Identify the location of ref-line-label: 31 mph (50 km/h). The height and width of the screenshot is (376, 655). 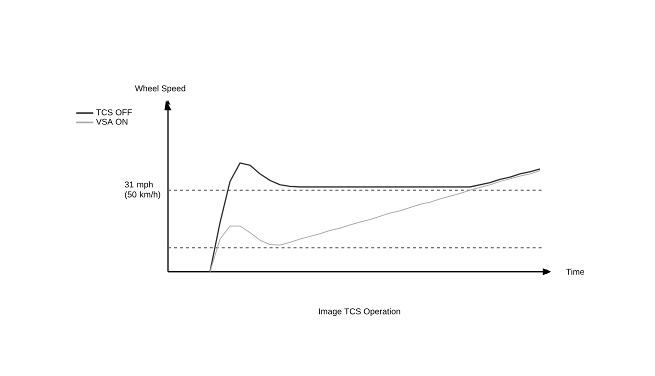
(142, 190).